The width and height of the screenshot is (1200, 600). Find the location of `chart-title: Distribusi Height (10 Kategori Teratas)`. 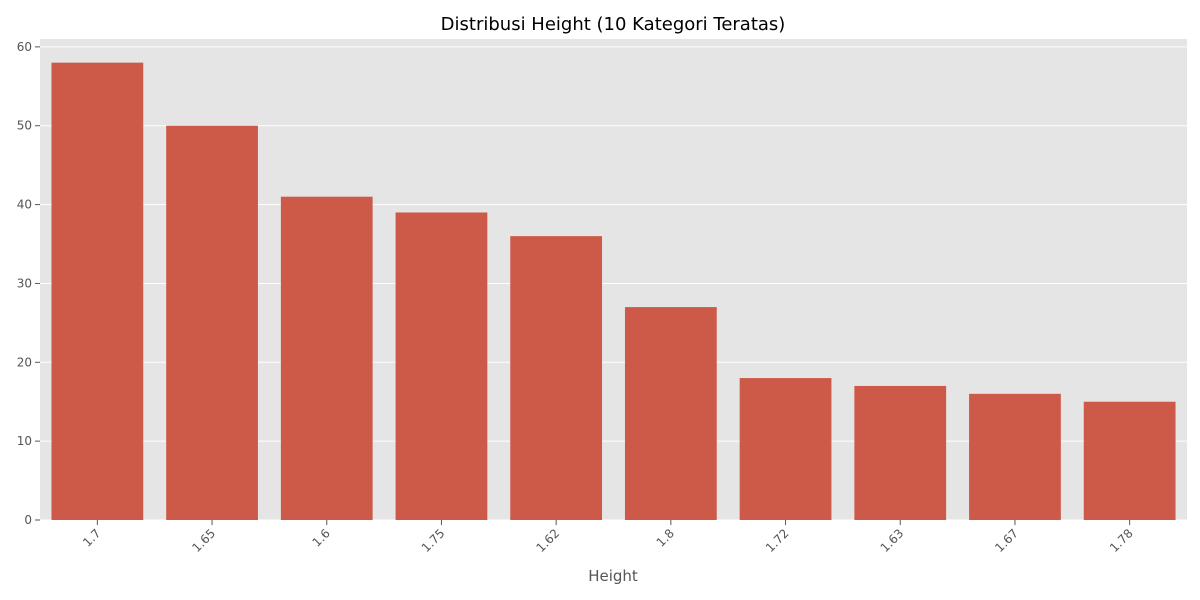

chart-title: Distribusi Height (10 Kategori Teratas) is located at coordinates (613, 24).